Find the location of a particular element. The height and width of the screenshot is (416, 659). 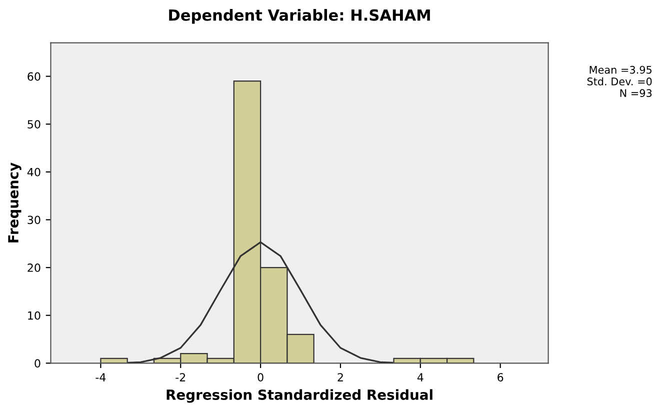

x-tick-label: -4 is located at coordinates (101, 377).